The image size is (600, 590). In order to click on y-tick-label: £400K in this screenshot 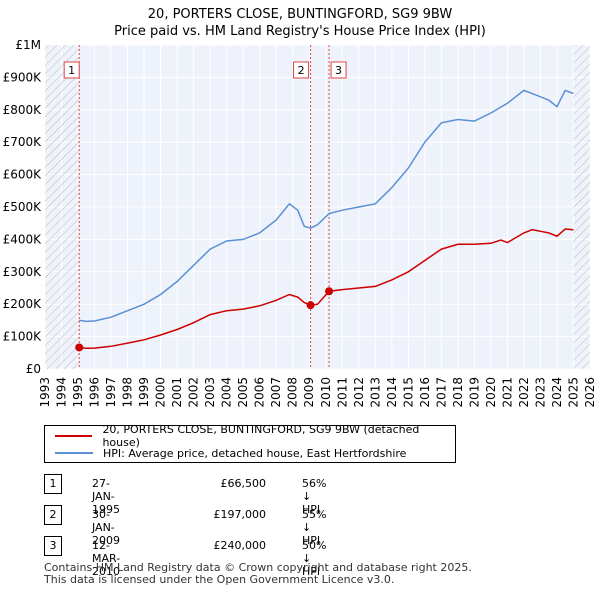, I will do `click(23, 239)`.